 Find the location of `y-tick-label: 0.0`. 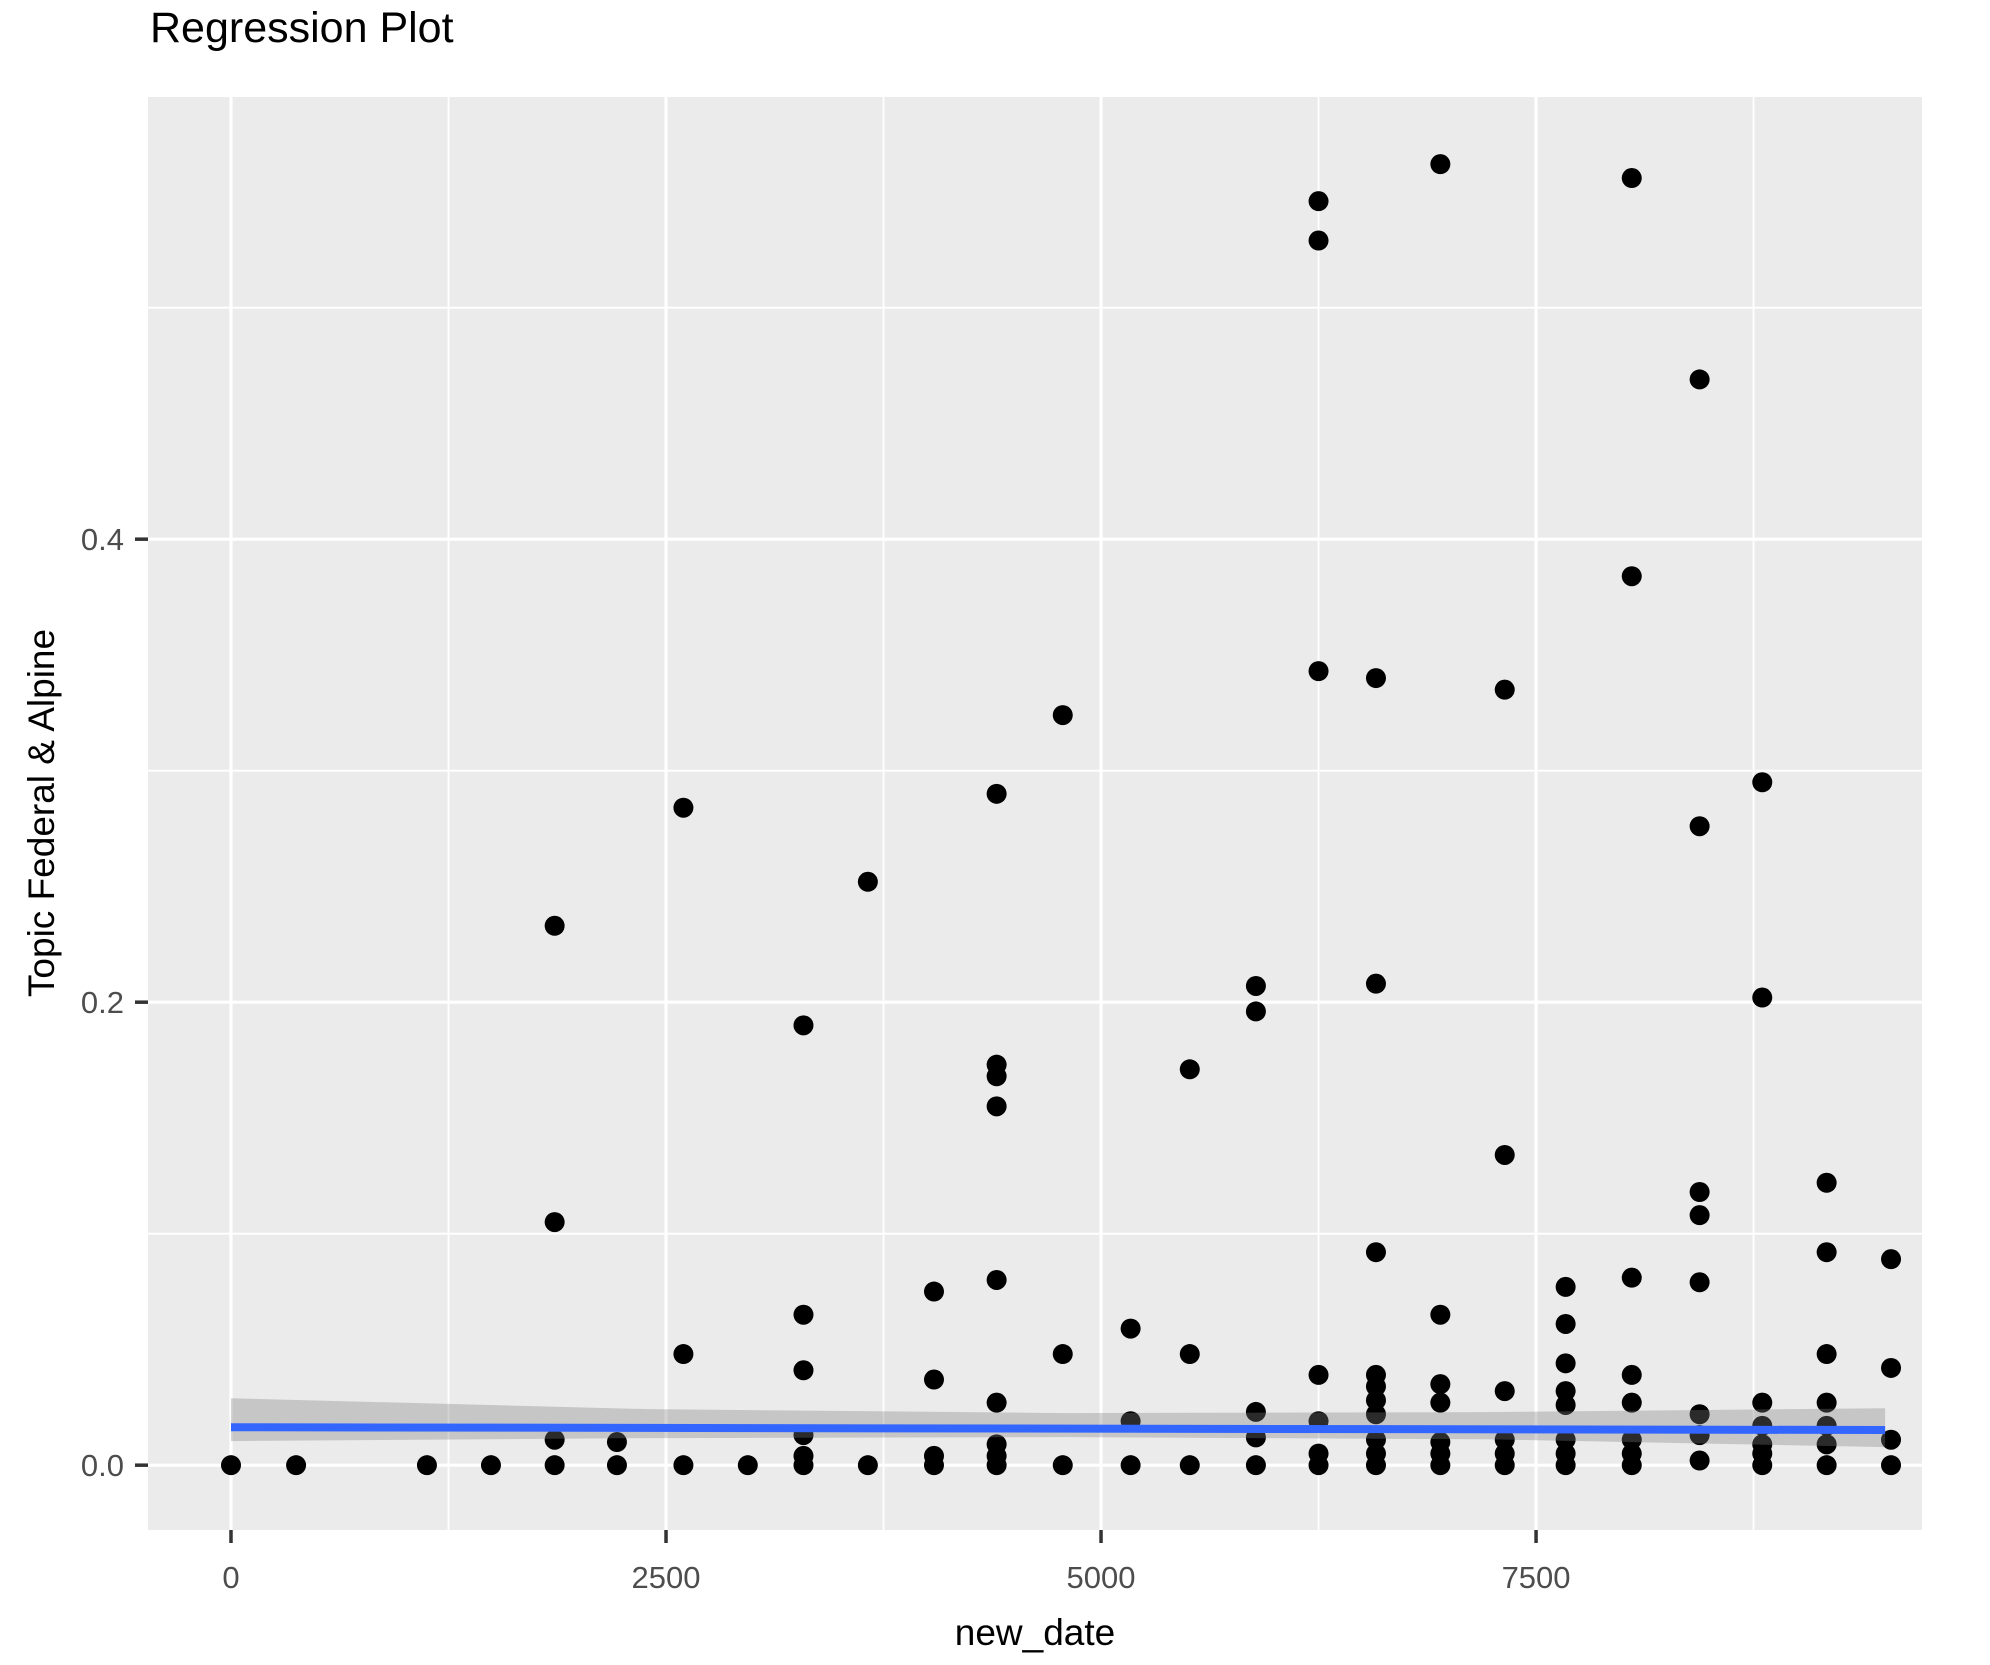

y-tick-label: 0.0 is located at coordinates (102, 1465).